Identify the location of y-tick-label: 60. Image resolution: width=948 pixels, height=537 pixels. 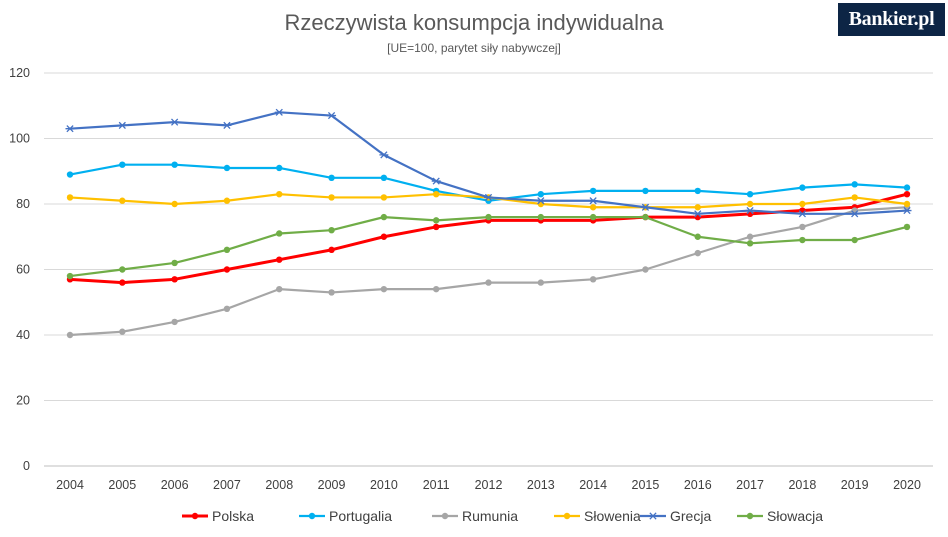
(23, 270).